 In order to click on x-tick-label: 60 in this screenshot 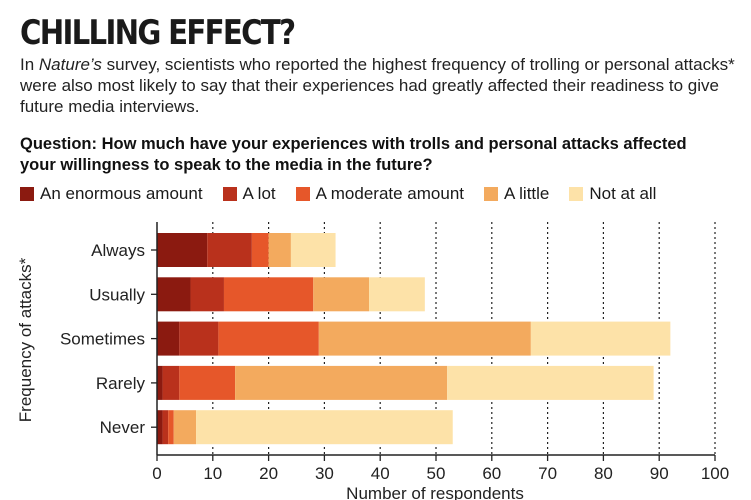, I will do `click(491, 473)`.